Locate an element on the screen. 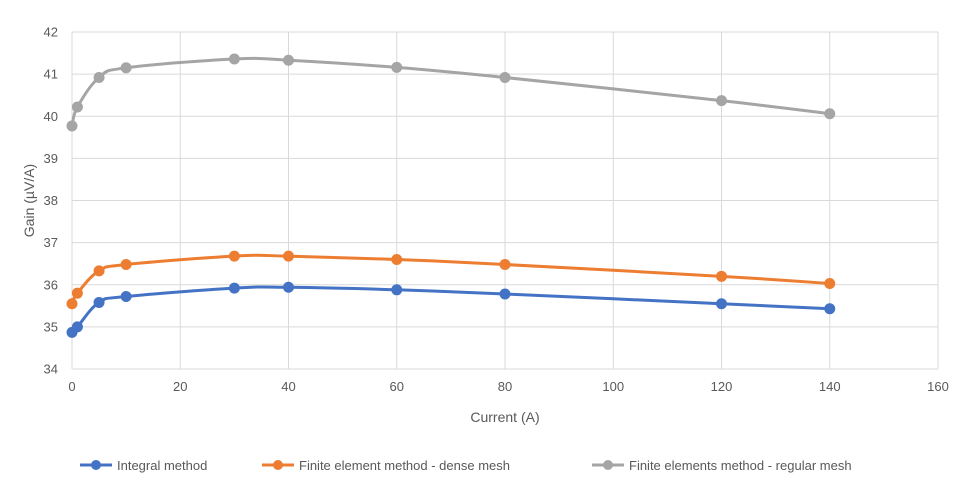 Image resolution: width=976 pixels, height=496 pixels. x-tick-label: 120 is located at coordinates (722, 386).